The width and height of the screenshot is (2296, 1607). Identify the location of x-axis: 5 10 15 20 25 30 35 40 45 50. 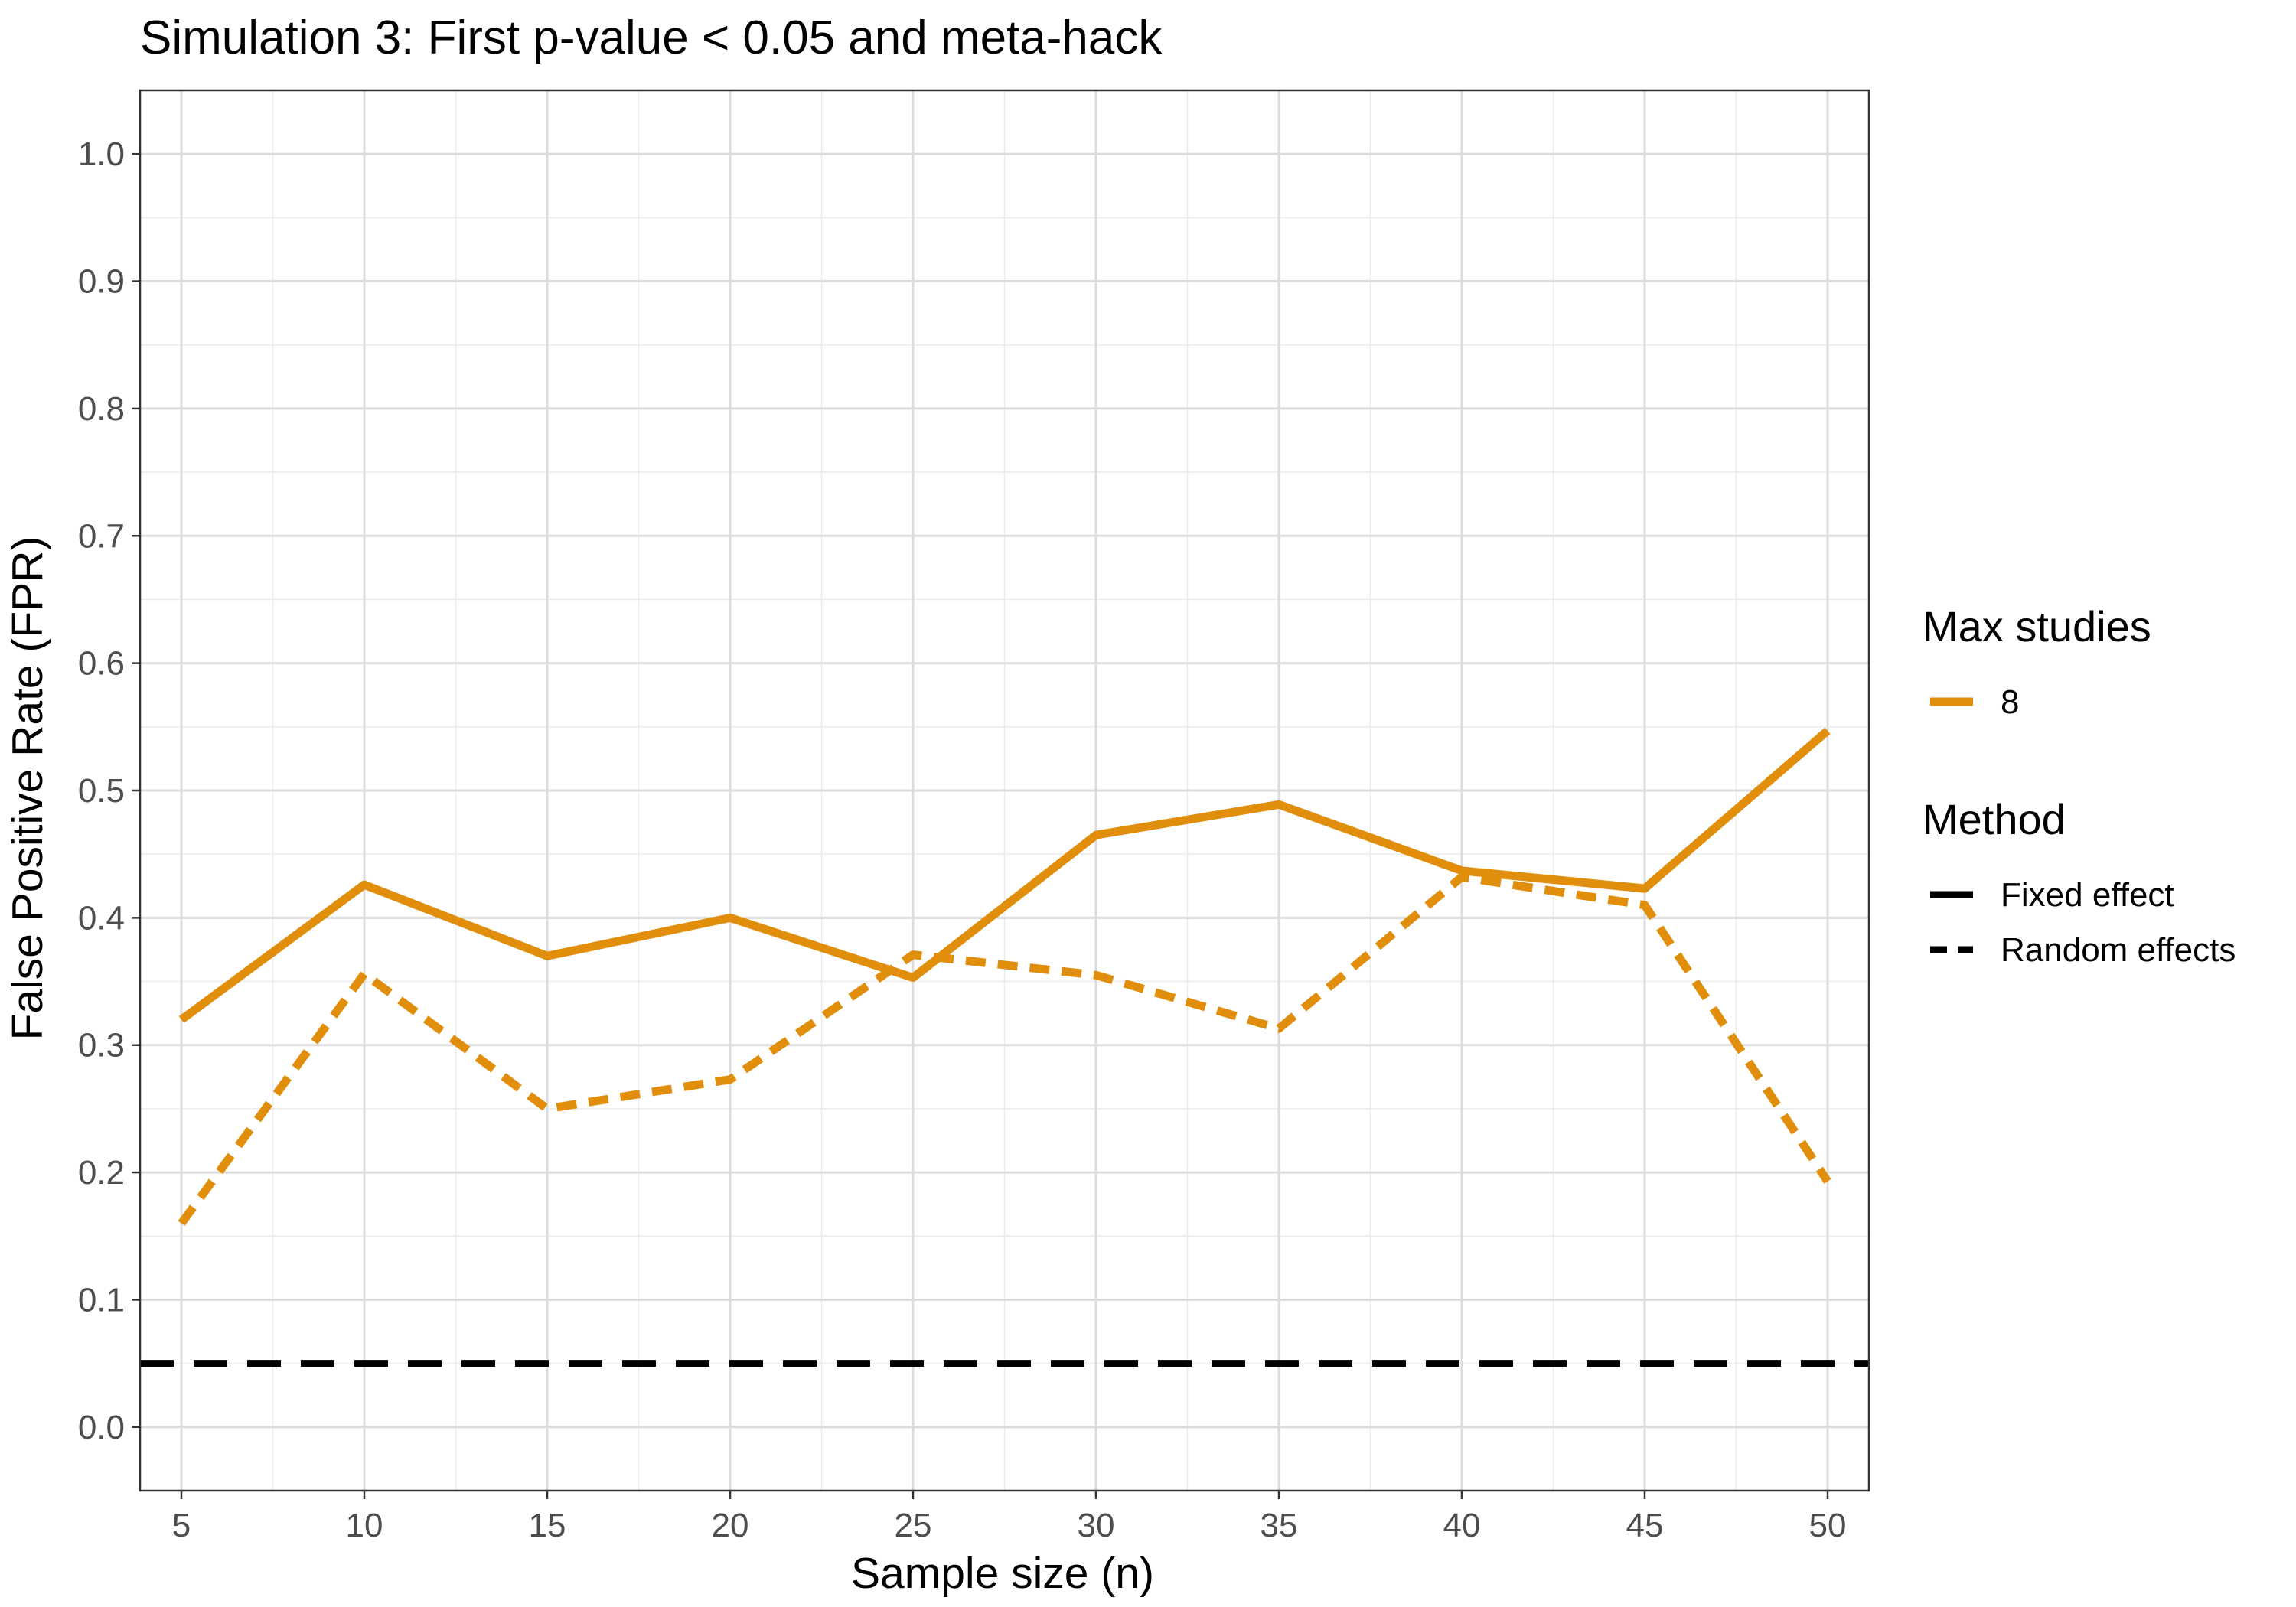
(1009, 1517).